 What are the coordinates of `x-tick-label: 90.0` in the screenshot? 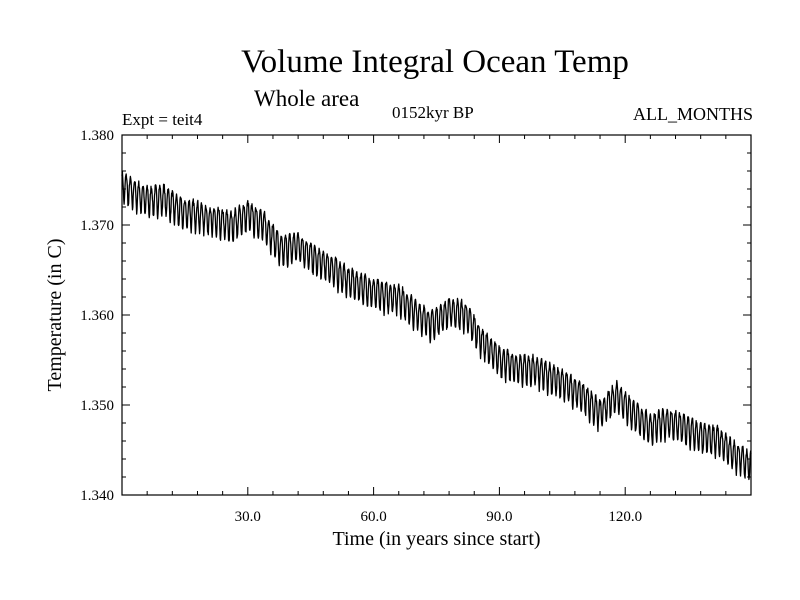 It's located at (499, 517).